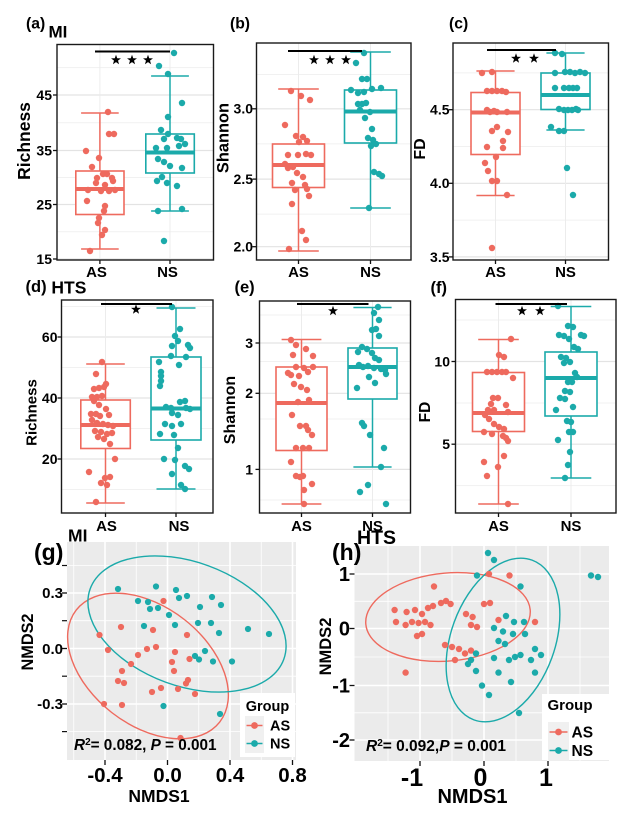  What do you see at coordinates (50, 704) in the screenshot?
I see `svg-text: -0.3` at bounding box center [50, 704].